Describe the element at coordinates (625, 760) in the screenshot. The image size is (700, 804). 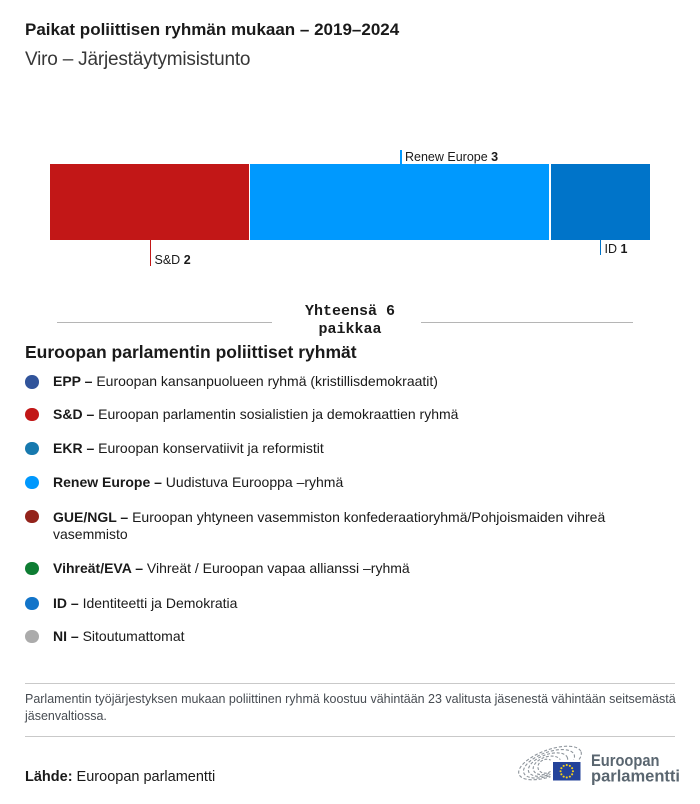
I see `svg-text: Euroopan` at that location.